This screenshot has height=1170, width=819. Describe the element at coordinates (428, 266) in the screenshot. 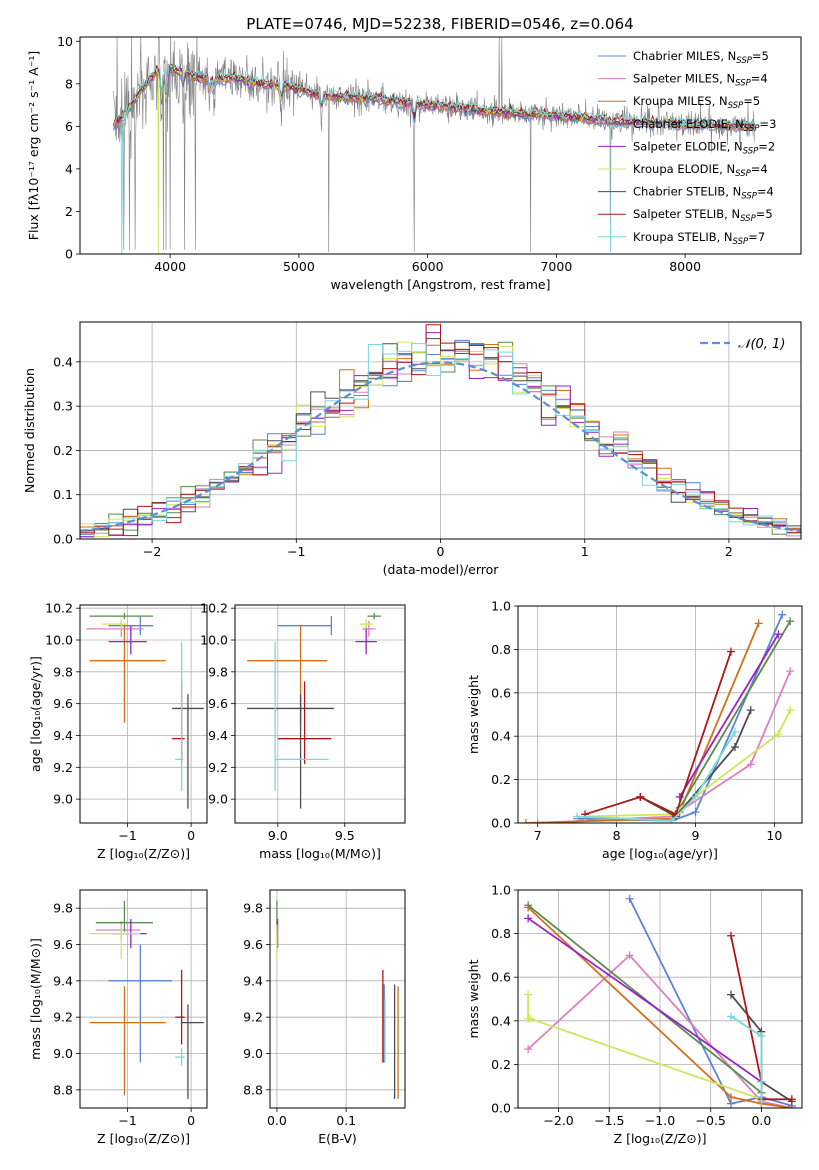

I see `x-tick-label: 6000` at that location.